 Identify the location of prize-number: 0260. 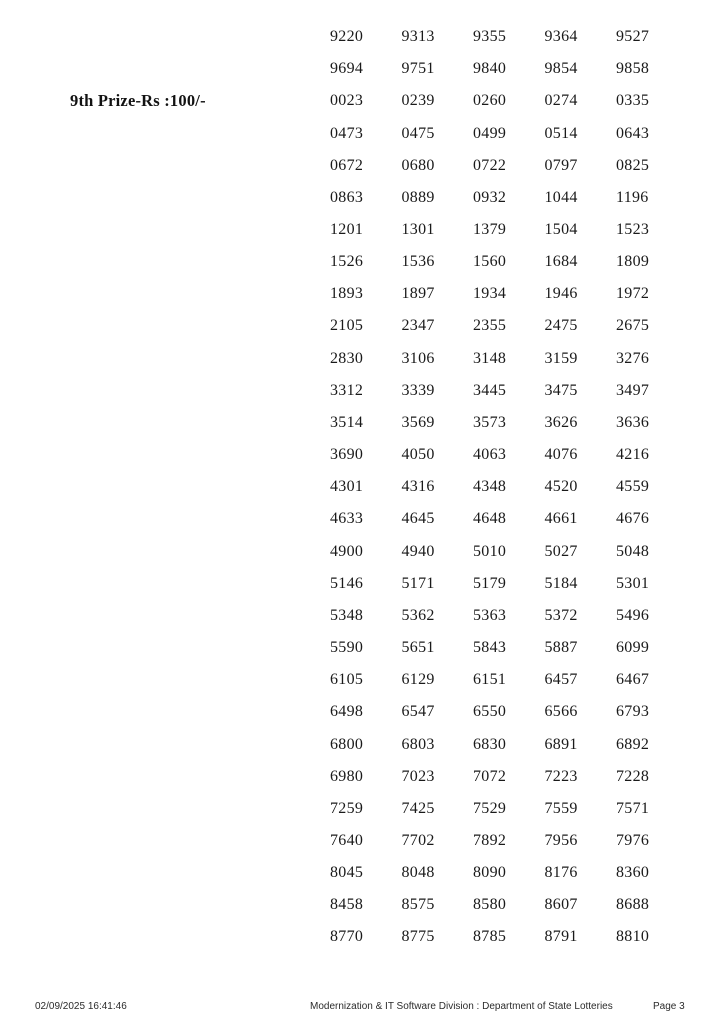
(490, 101).